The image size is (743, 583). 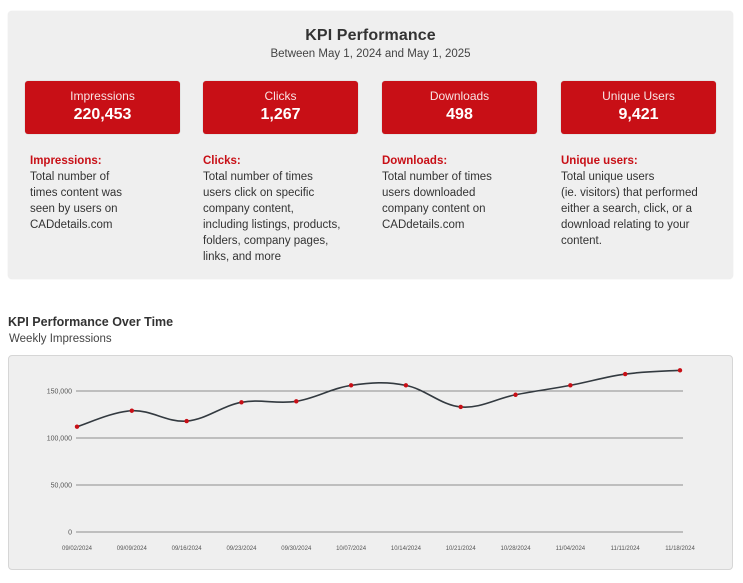 I want to click on definition-line: times content was, so click(x=76, y=193).